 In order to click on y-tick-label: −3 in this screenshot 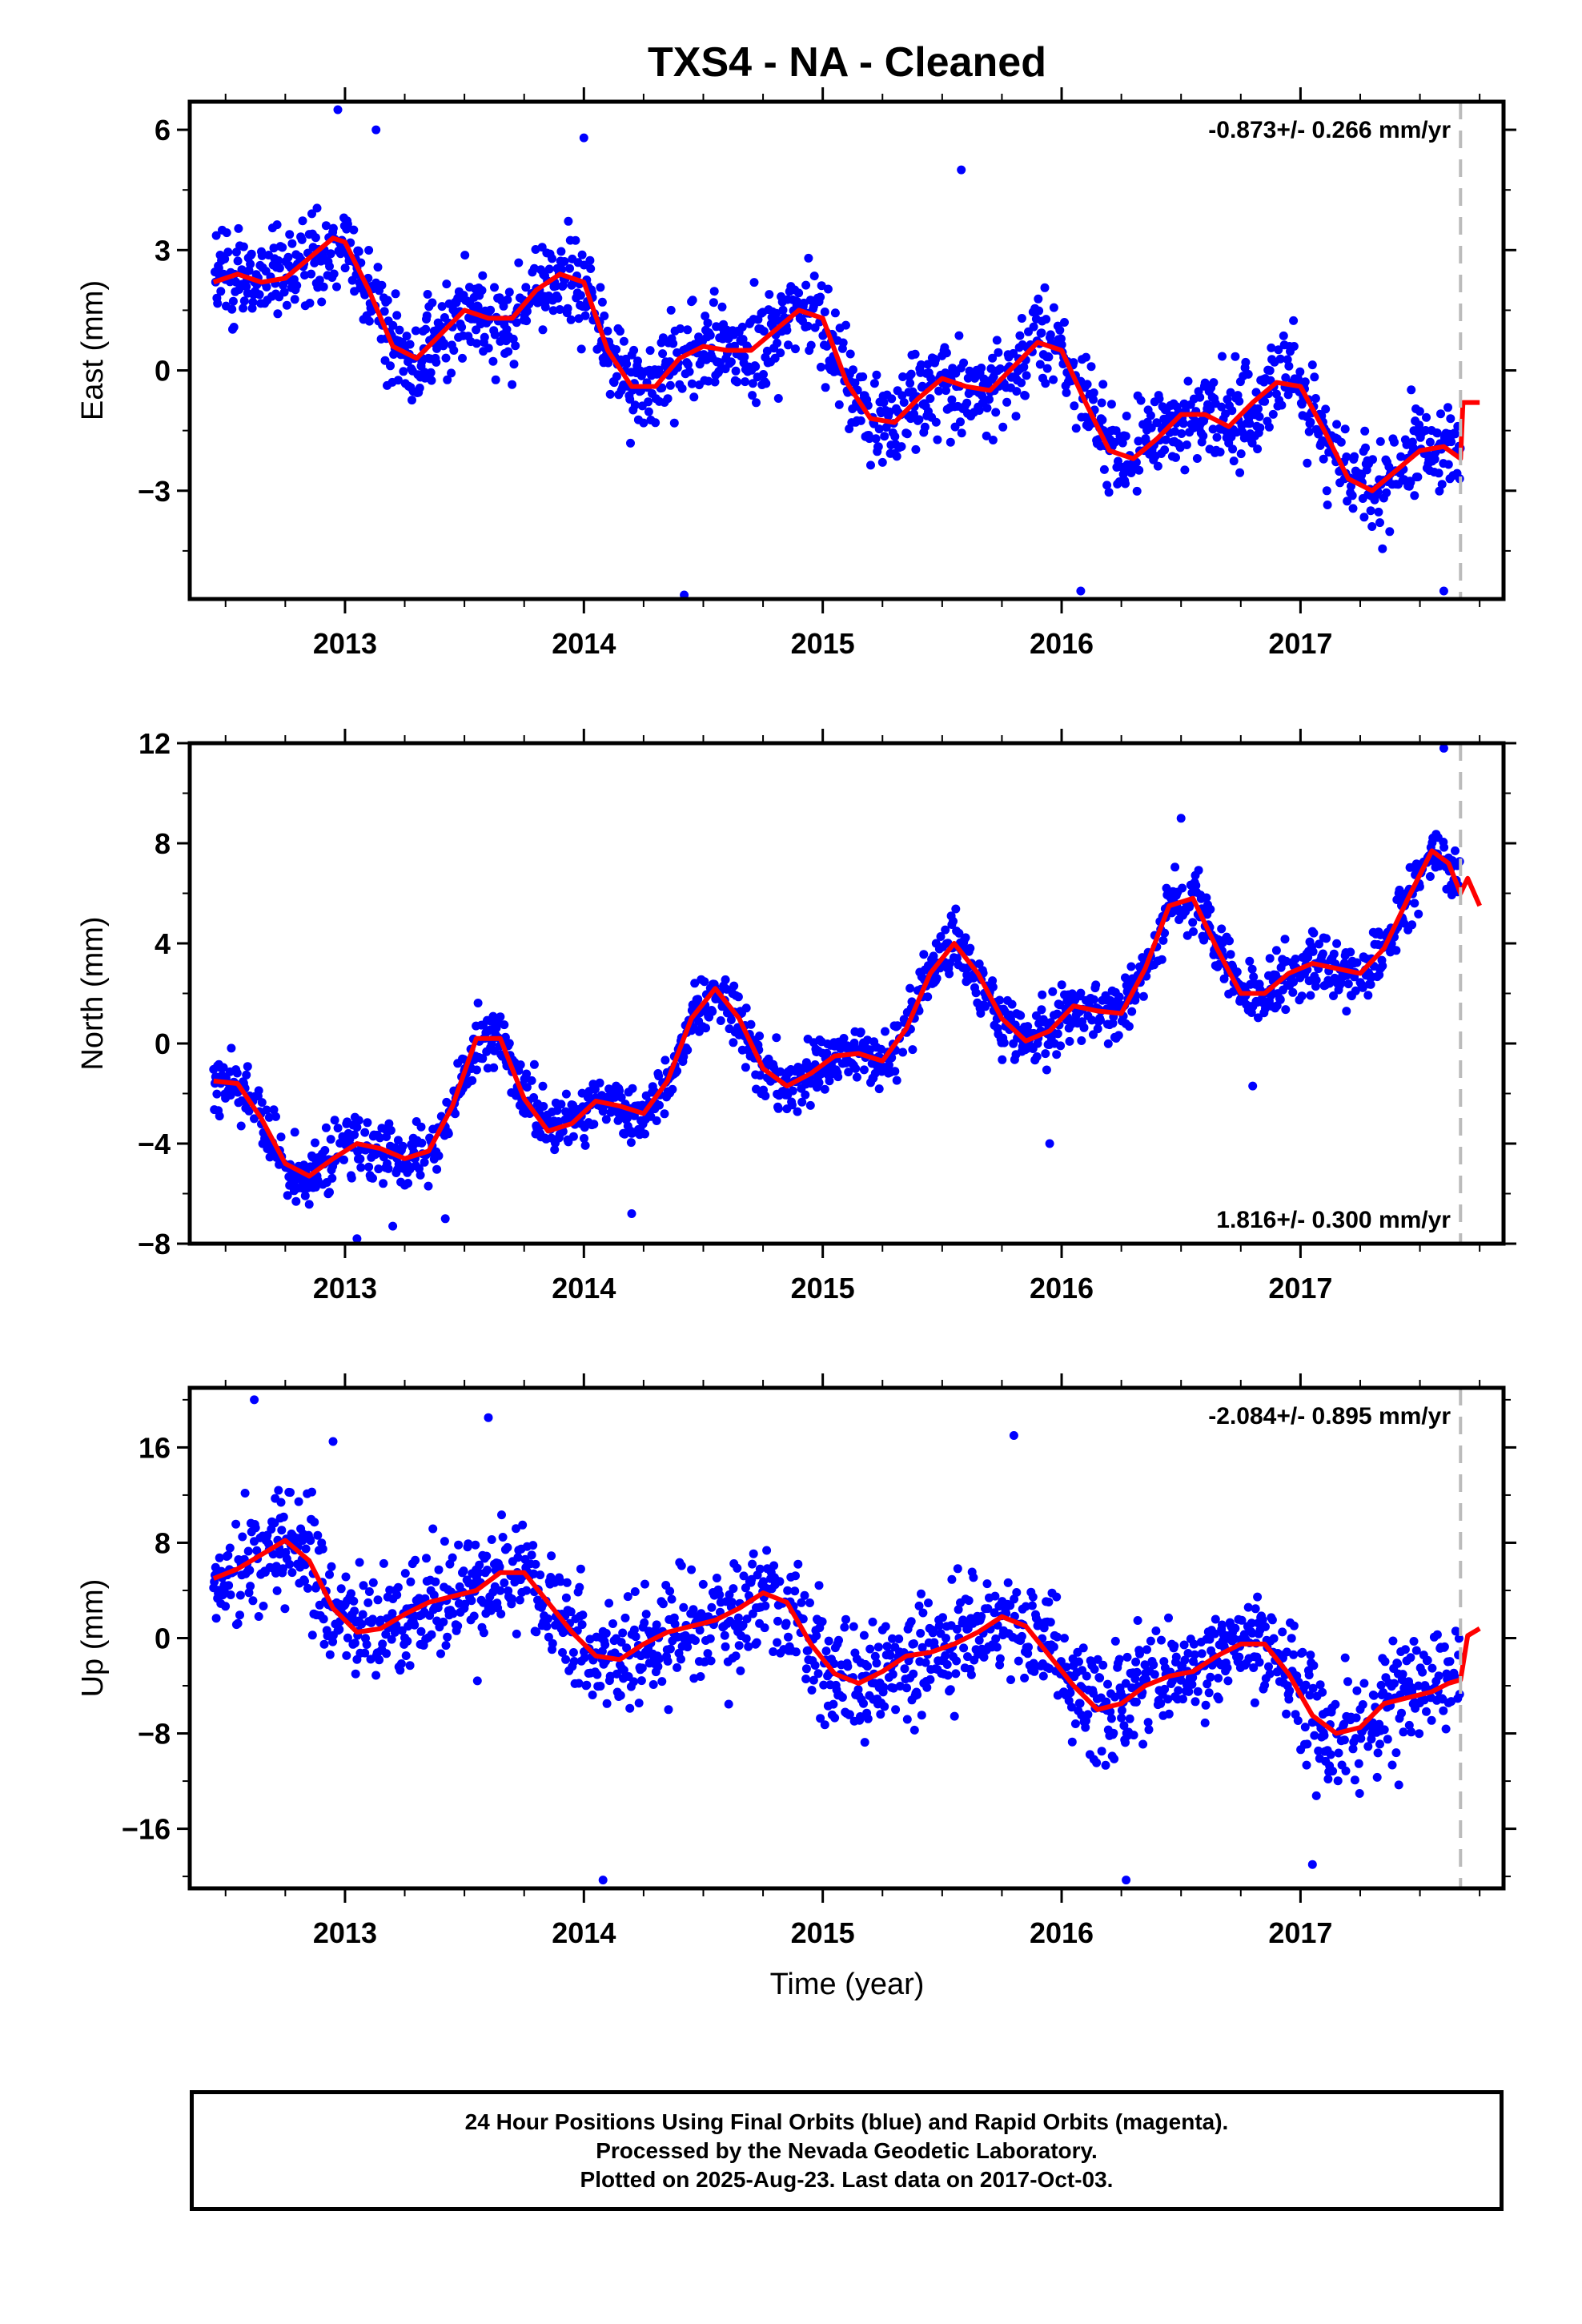, I will do `click(154, 491)`.